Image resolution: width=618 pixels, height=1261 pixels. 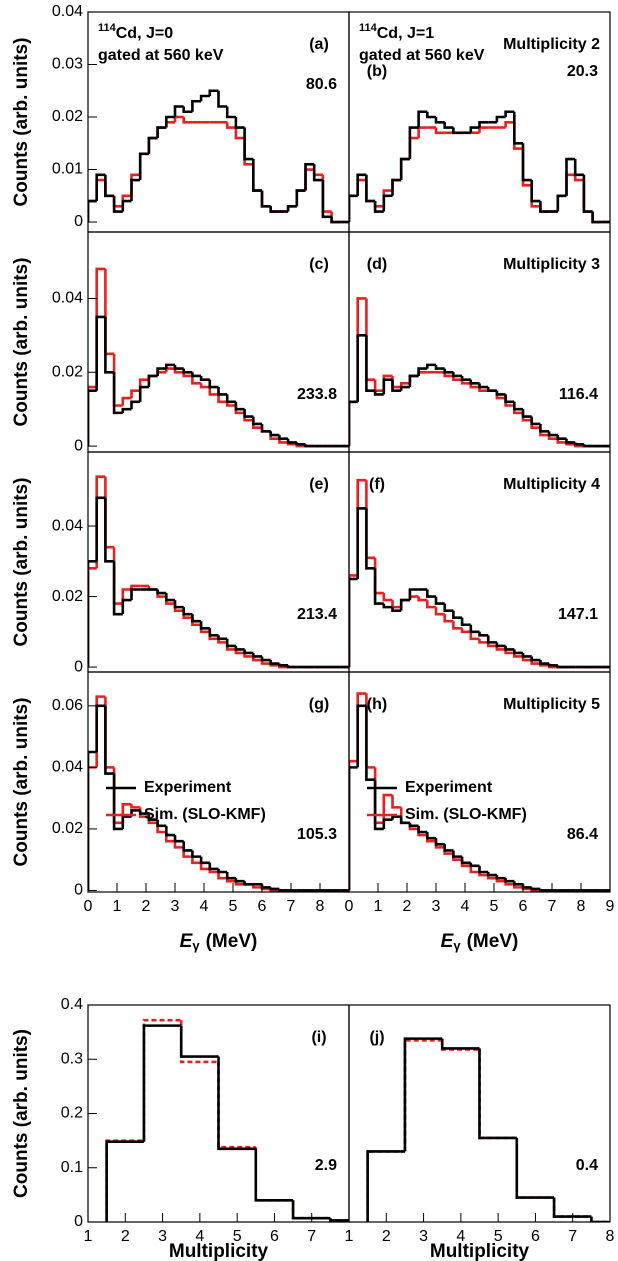 I want to click on symbol: E, so click(x=448, y=941).